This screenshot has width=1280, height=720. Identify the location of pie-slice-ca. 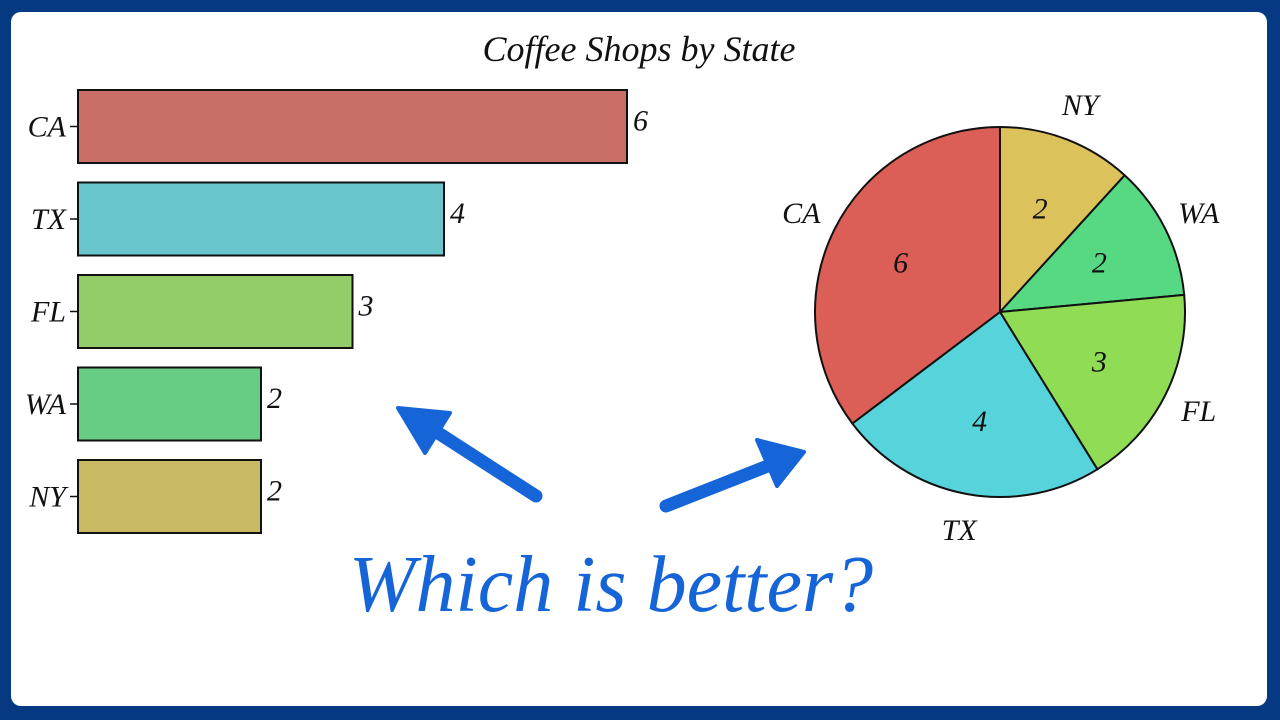
(907, 275).